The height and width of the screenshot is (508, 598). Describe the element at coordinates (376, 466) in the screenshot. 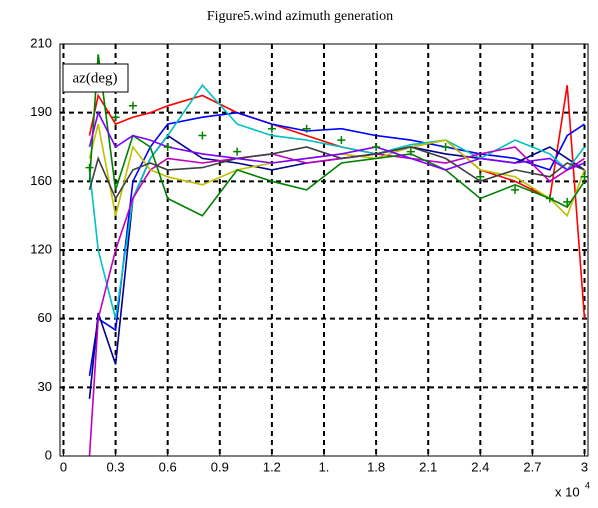

I see `x-tick-label: 1.8` at that location.